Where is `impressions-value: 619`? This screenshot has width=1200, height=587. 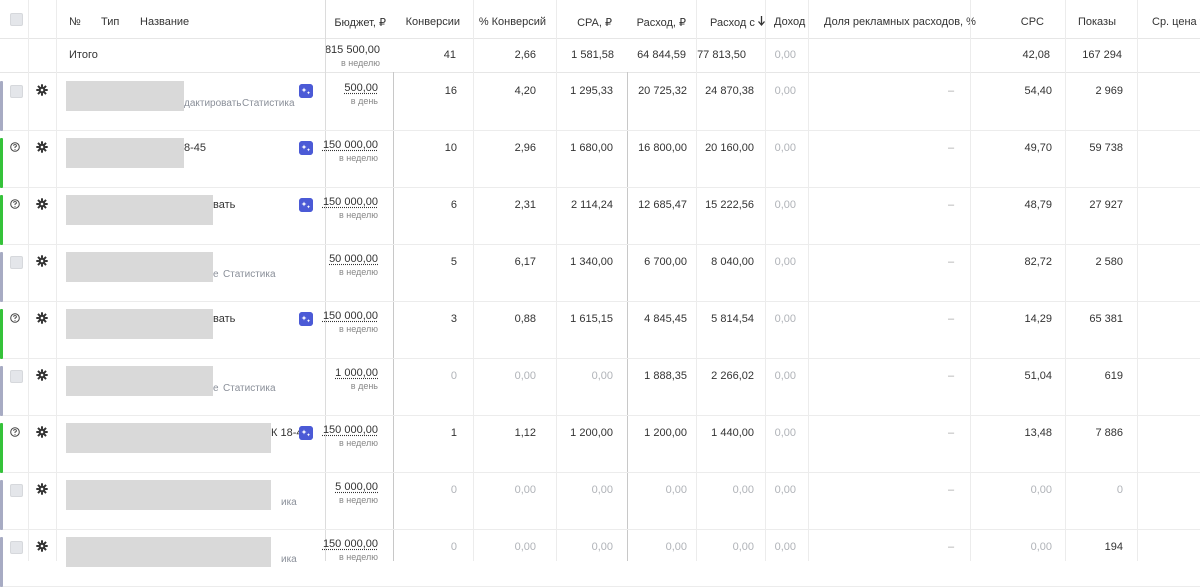 impressions-value: 619 is located at coordinates (1091, 376).